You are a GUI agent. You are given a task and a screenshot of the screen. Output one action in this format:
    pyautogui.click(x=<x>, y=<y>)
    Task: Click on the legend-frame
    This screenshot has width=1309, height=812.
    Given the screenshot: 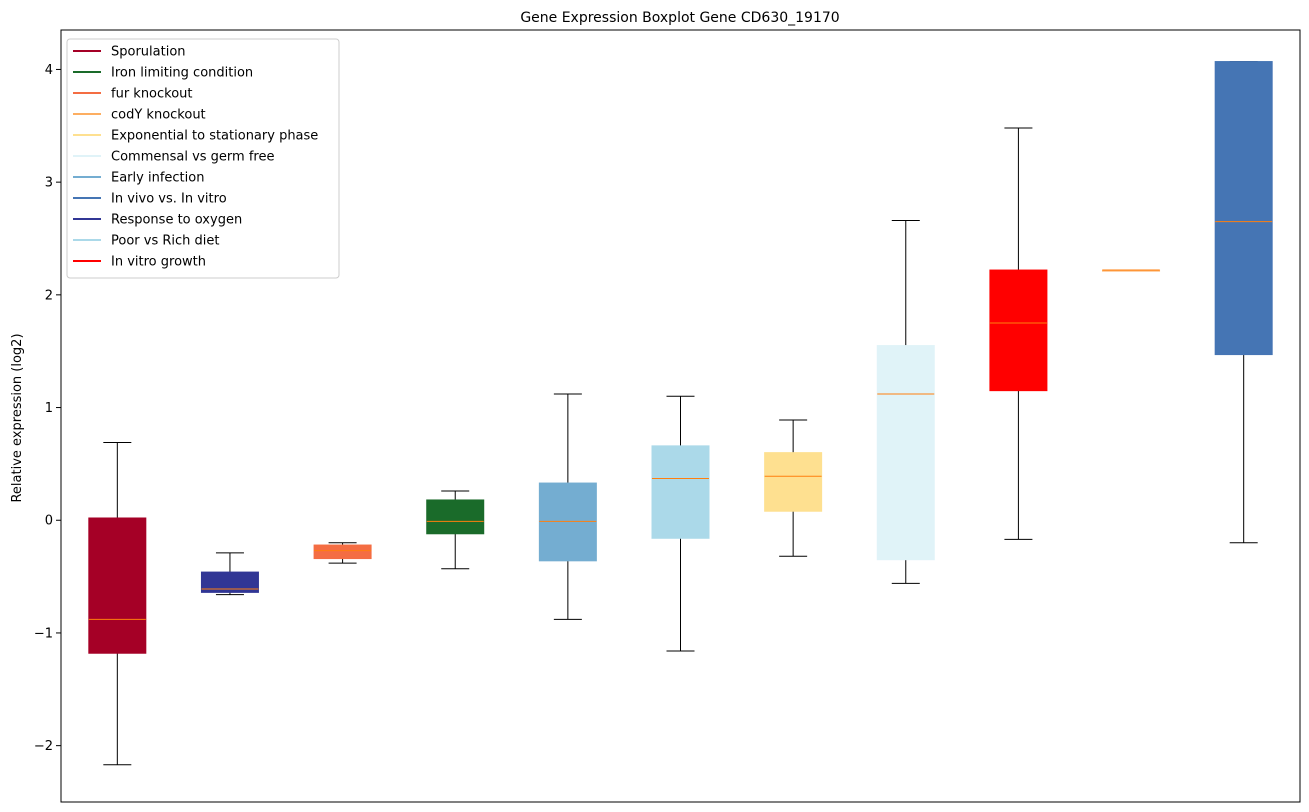 What is the action you would take?
    pyautogui.click(x=203, y=158)
    